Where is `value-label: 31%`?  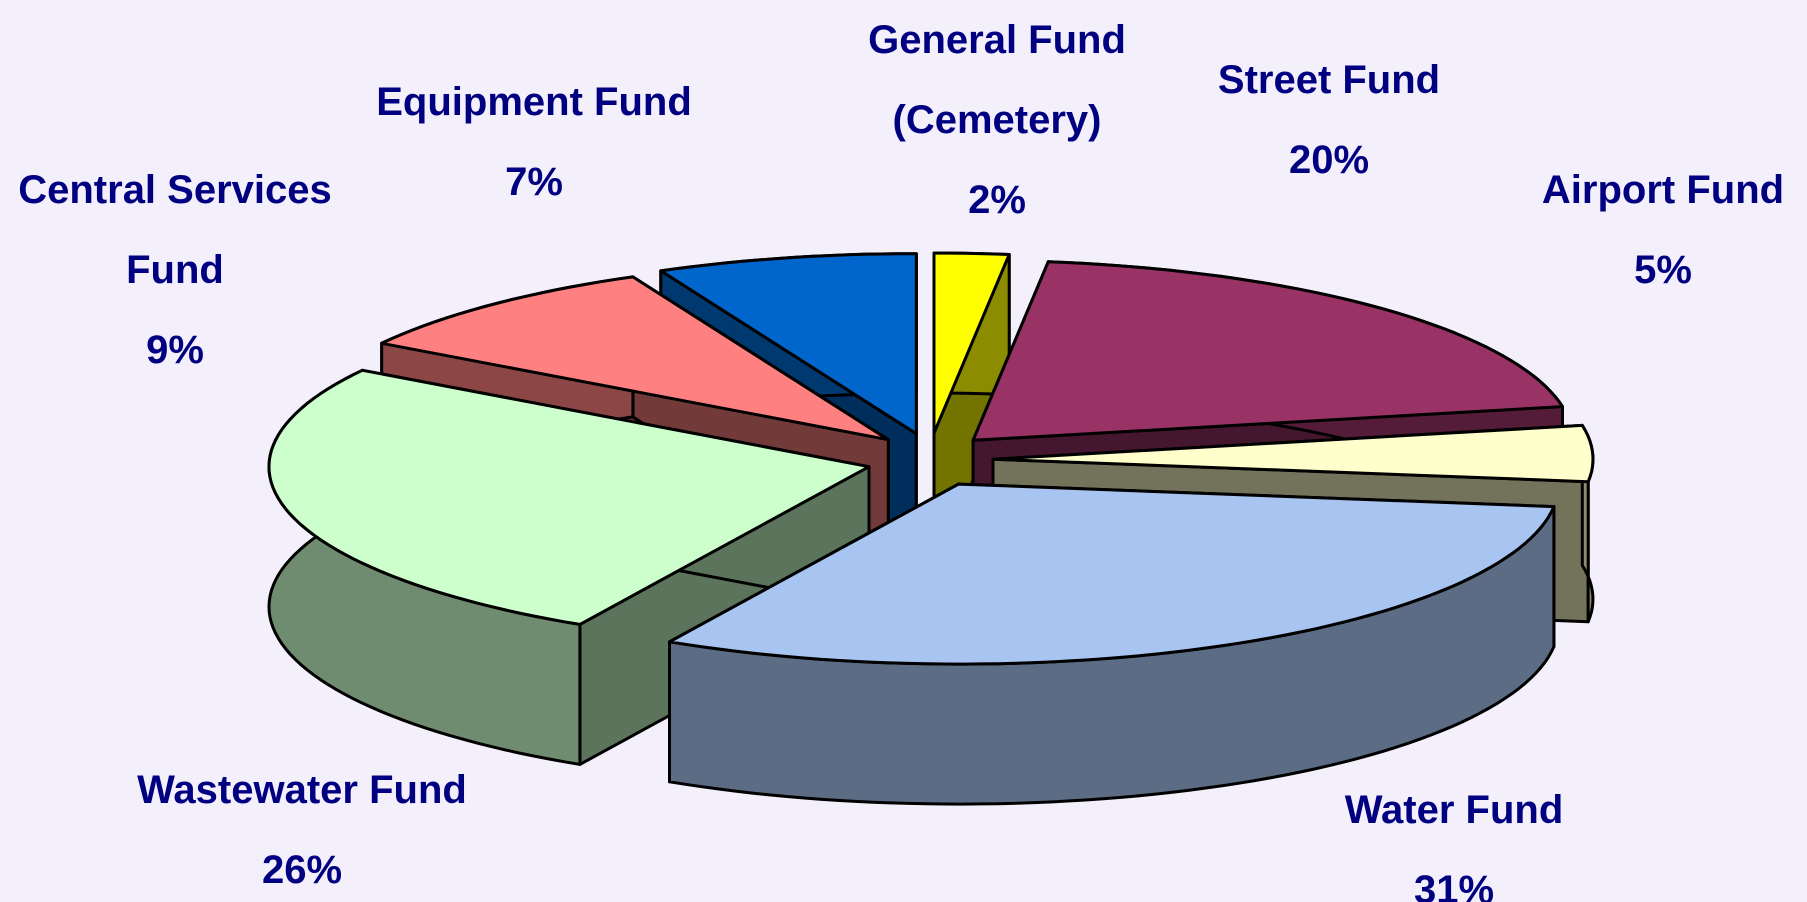 value-label: 31% is located at coordinates (1454, 885).